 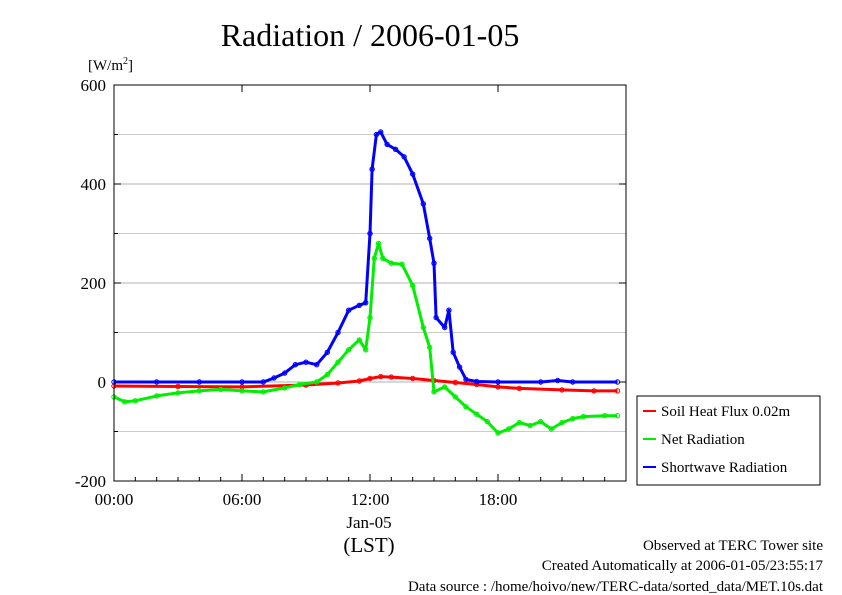 I want to click on y-tick-label: 400, so click(x=94, y=184).